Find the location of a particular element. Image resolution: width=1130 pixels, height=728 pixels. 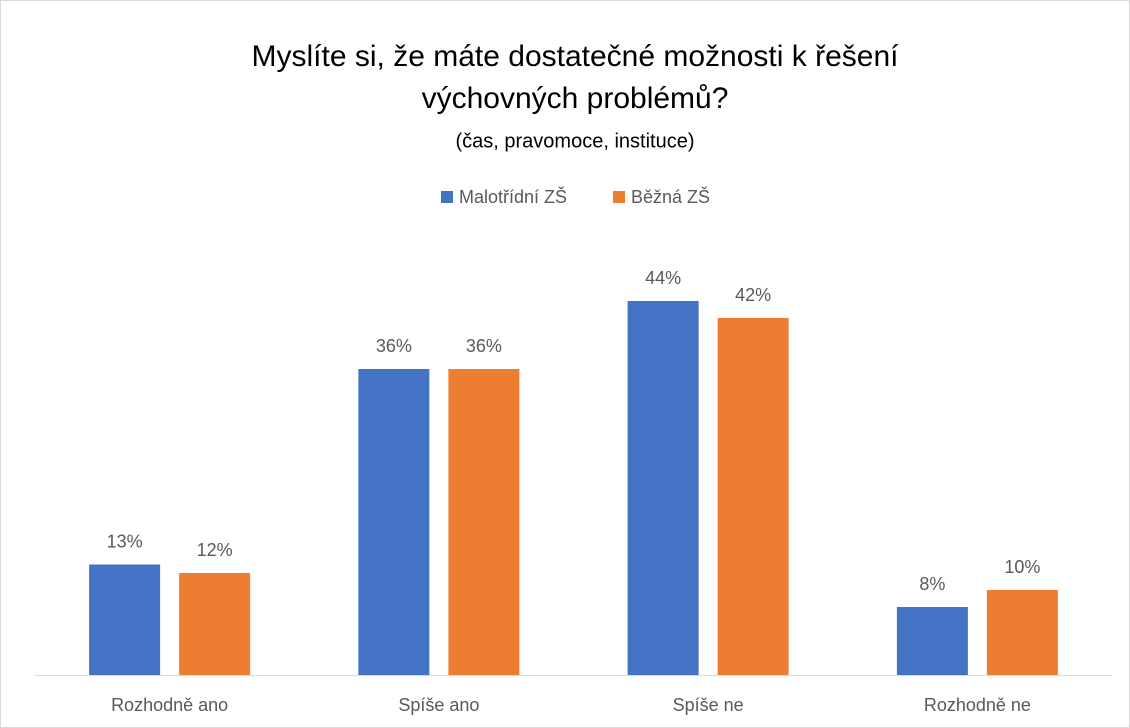

chart-title: výchovných problémů? is located at coordinates (575, 98).